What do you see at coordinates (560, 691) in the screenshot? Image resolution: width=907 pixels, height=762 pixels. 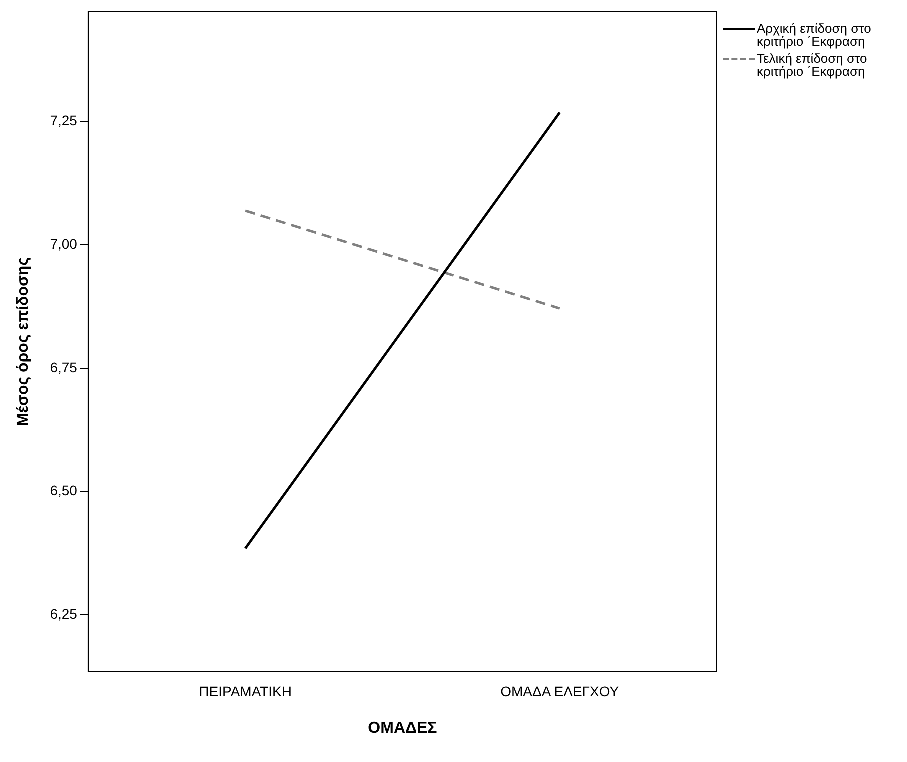 I see `x-tick-label: ΟΜΑΔΑ ΕΛΕΓΧΟΥ` at bounding box center [560, 691].